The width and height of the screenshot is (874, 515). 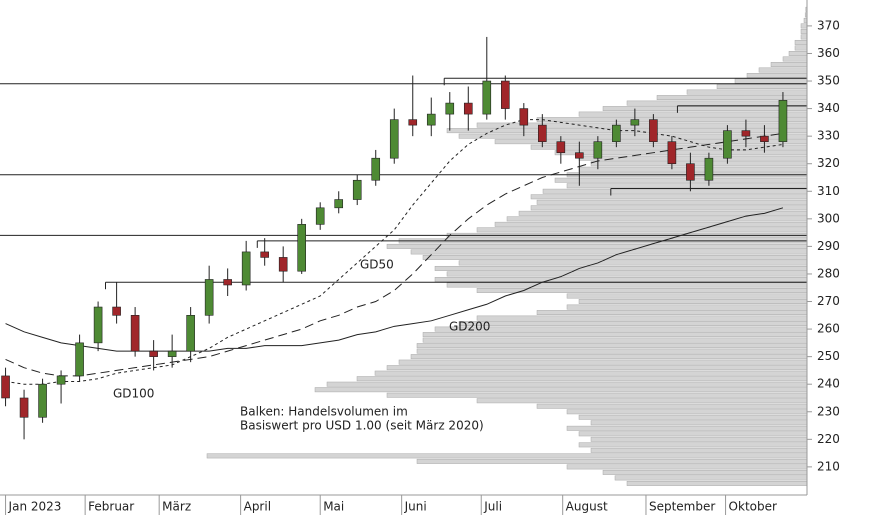 What do you see at coordinates (828, 411) in the screenshot?
I see `y-tick-label: 230` at bounding box center [828, 411].